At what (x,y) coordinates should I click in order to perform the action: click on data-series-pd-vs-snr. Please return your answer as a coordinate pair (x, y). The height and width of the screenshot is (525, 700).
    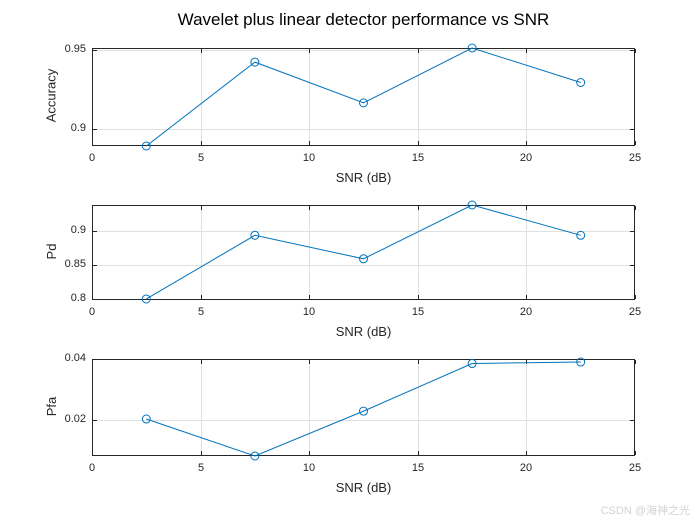
    Looking at the image, I should click on (363, 252).